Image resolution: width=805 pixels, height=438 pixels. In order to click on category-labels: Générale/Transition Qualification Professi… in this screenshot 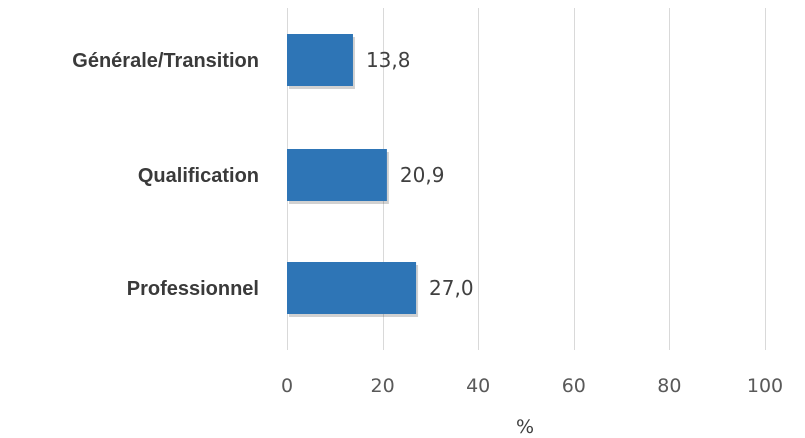, I will do `click(165, 175)`.